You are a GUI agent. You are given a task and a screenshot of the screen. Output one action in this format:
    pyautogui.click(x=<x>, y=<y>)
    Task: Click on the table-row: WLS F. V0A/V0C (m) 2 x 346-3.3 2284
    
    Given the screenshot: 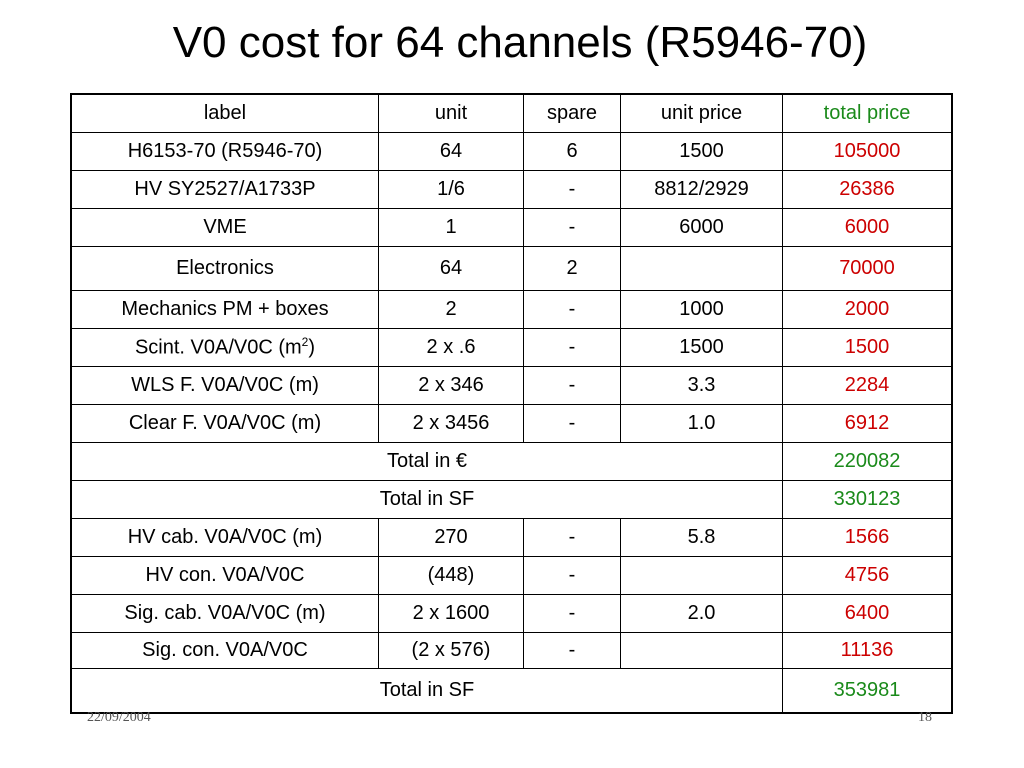 What is the action you would take?
    pyautogui.click(x=511, y=385)
    